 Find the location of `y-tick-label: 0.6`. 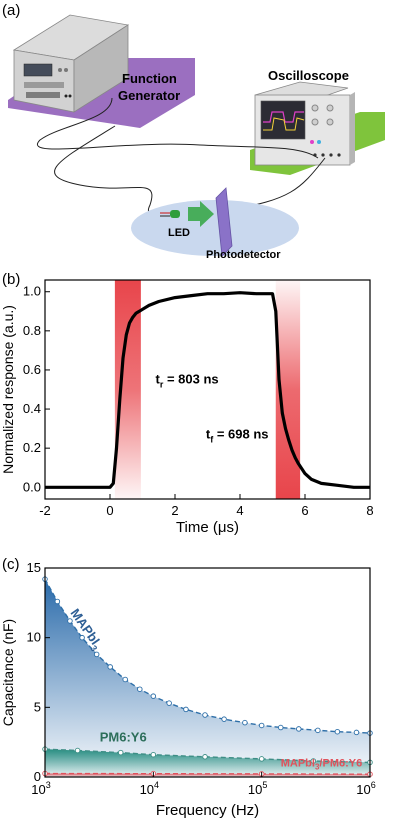

y-tick-label: 0.6 is located at coordinates (32, 369).